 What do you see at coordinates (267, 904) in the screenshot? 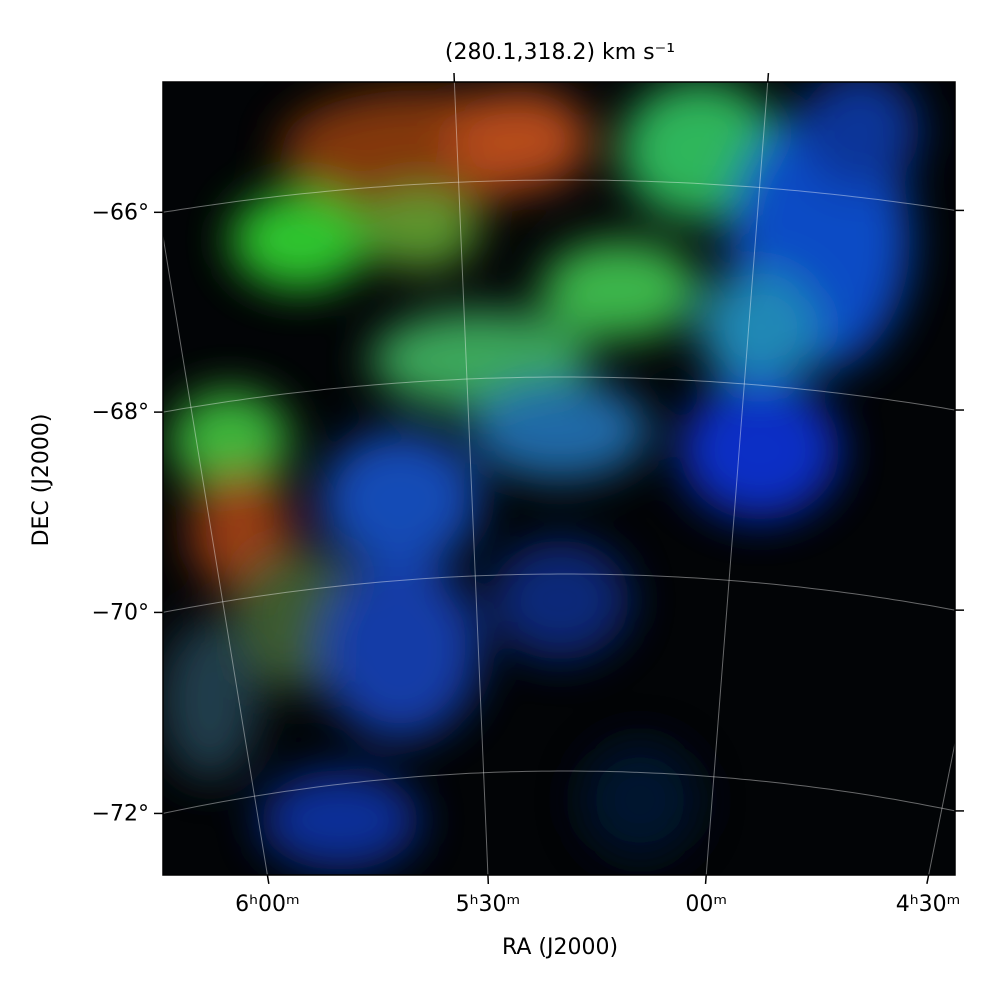
I see `x-tick-label: 6ʰ00ᵐ` at bounding box center [267, 904].